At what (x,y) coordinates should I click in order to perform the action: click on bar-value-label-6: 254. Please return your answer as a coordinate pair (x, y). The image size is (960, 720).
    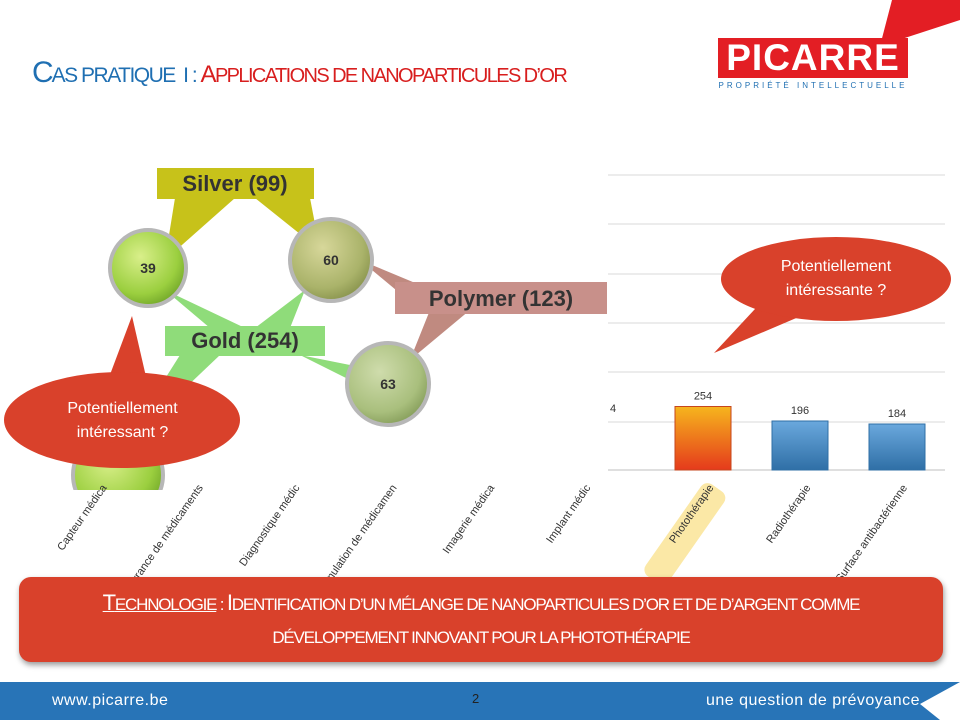
    Looking at the image, I should click on (703, 397).